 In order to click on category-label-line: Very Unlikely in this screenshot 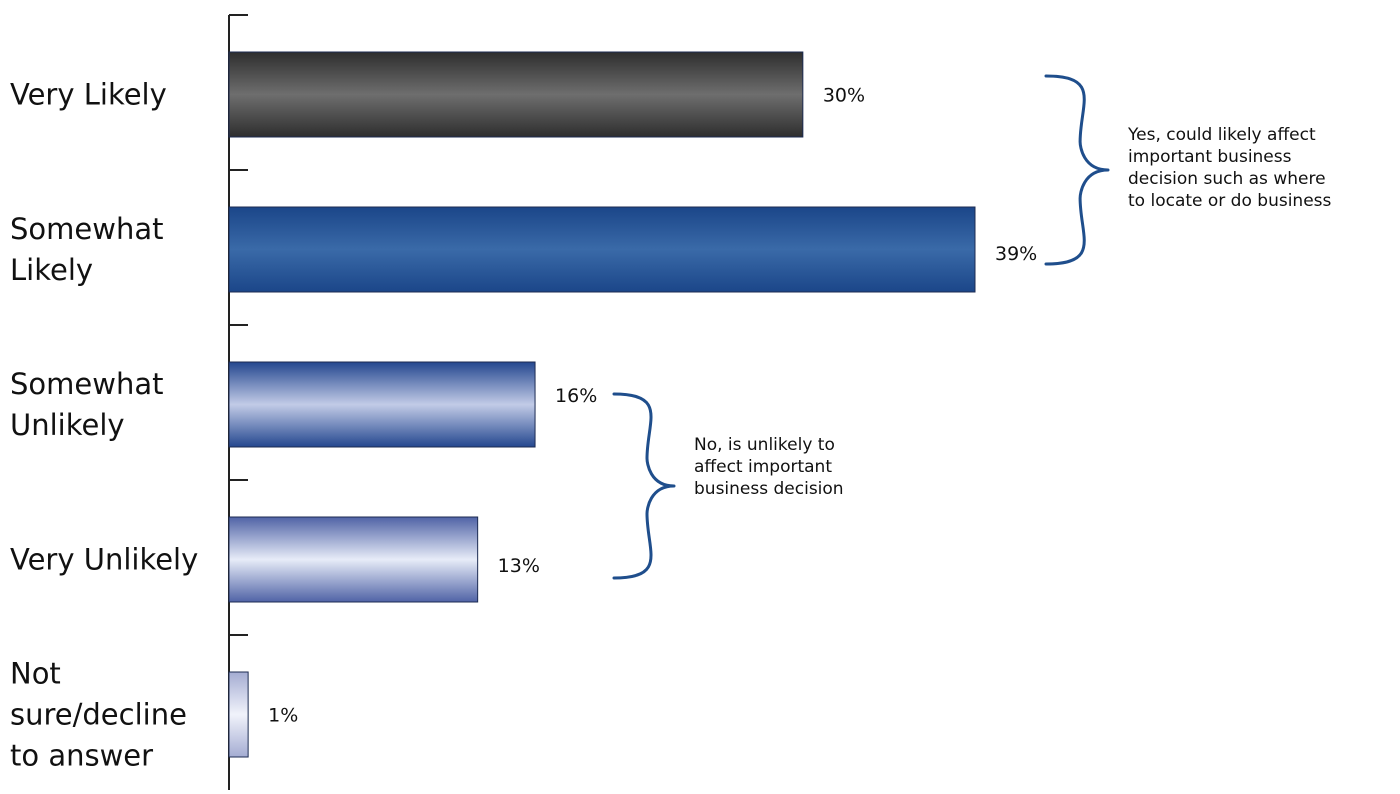, I will do `click(104, 560)`.